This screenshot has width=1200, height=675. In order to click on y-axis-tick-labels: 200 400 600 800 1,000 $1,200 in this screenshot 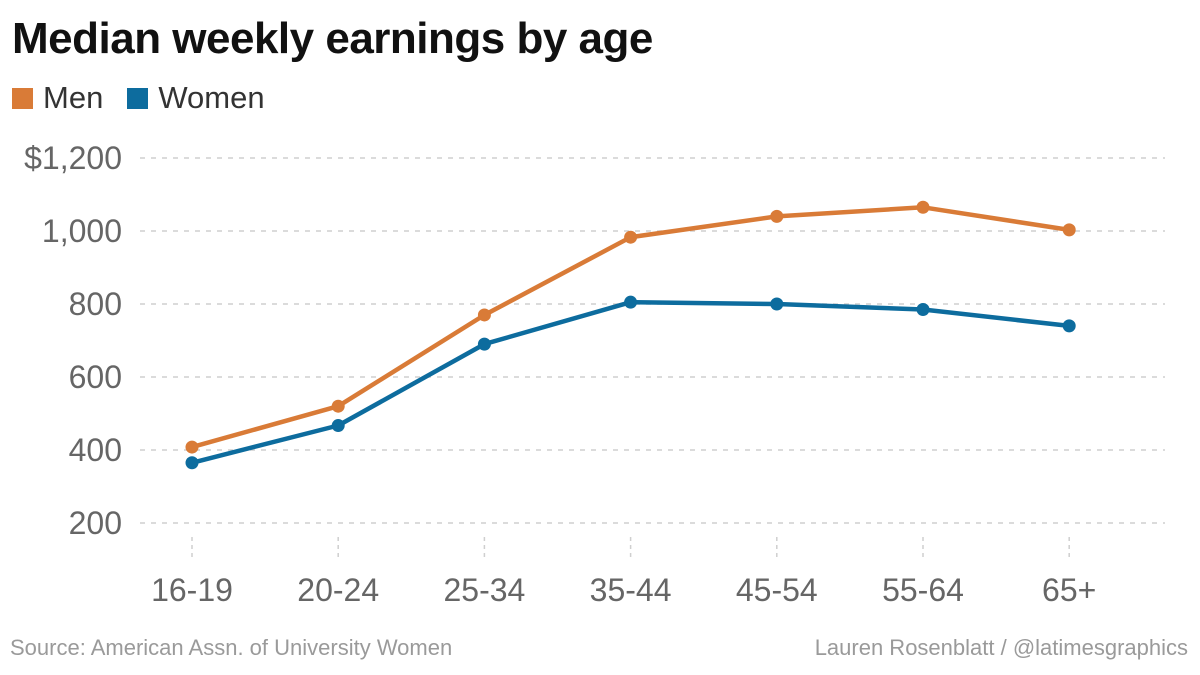, I will do `click(73, 340)`.